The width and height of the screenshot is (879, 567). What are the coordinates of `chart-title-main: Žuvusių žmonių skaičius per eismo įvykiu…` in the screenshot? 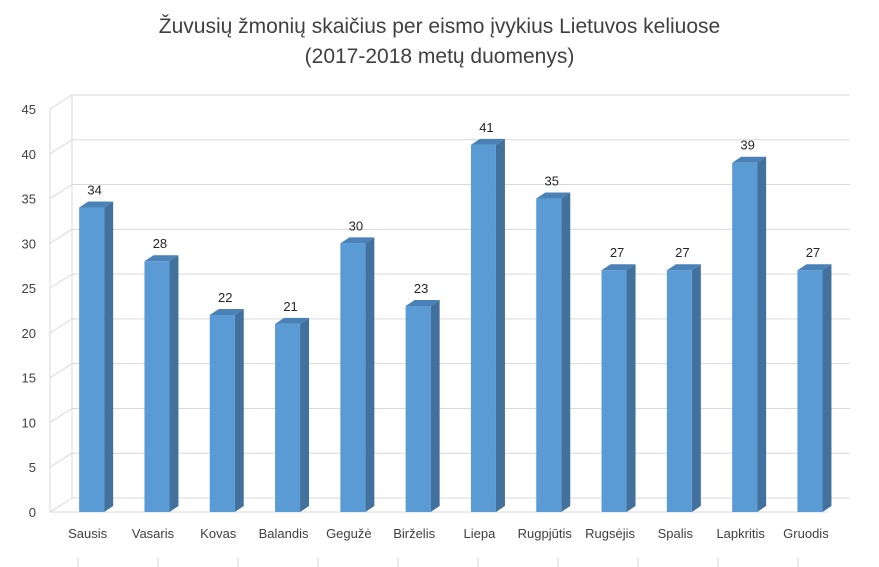 It's located at (439, 26).